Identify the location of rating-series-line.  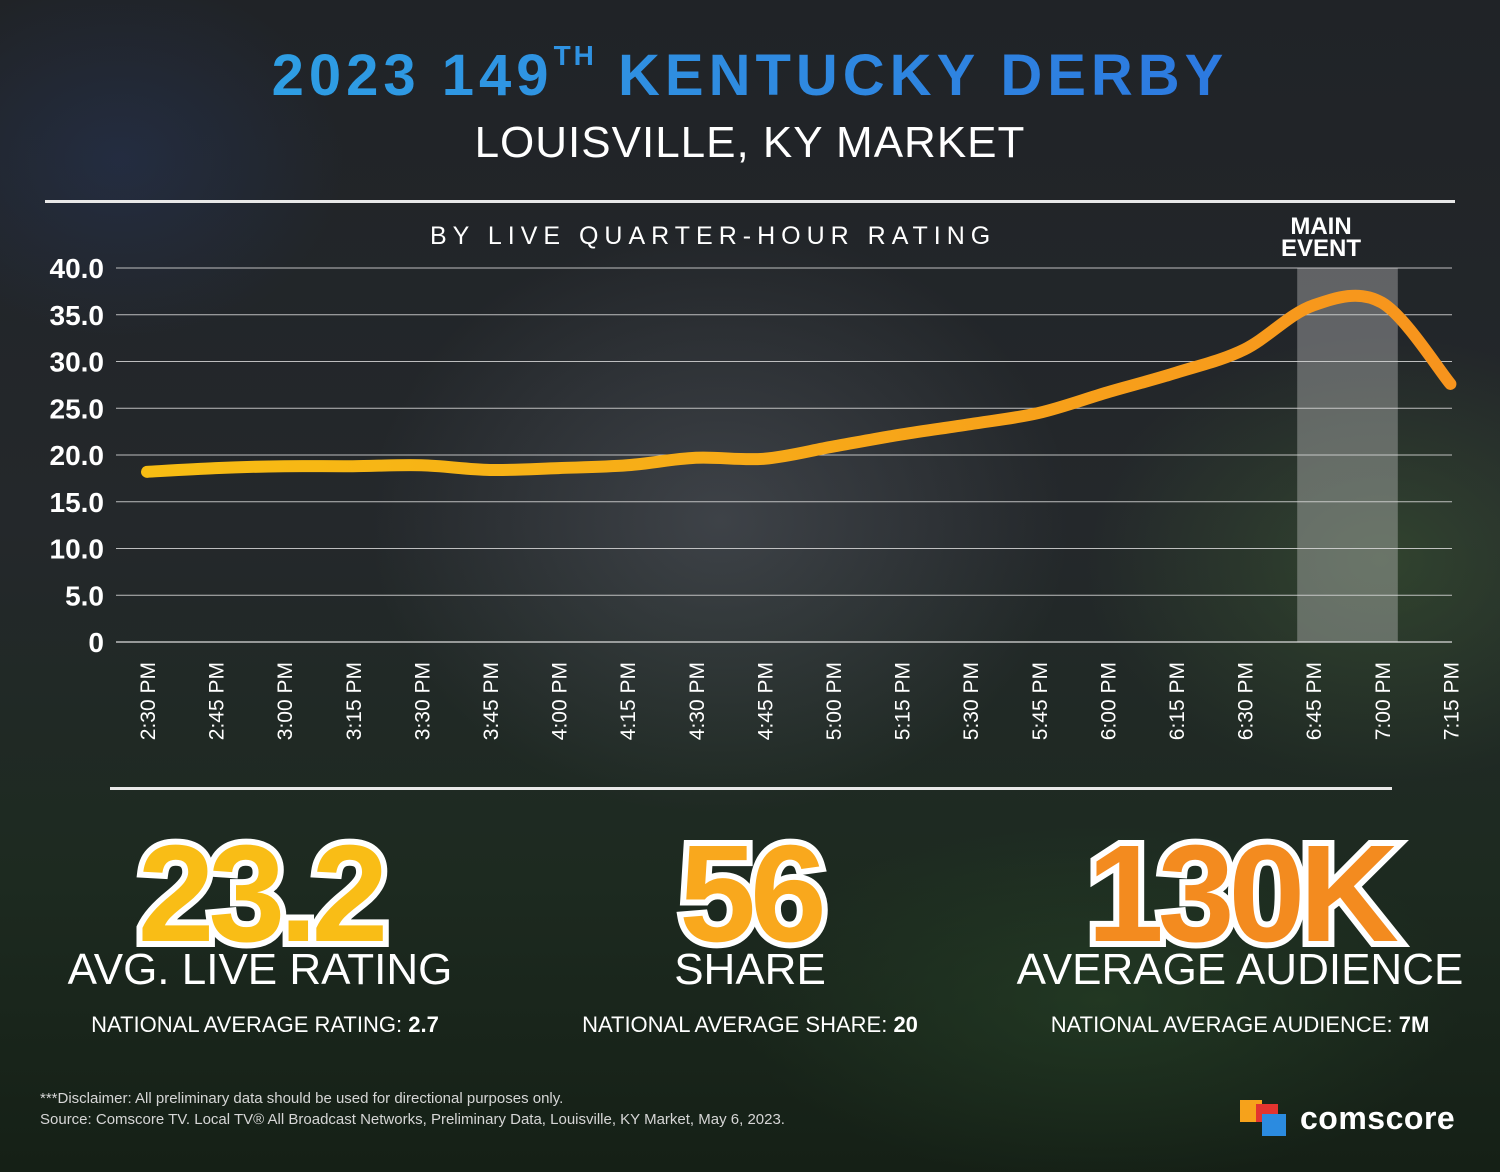
(799, 383).